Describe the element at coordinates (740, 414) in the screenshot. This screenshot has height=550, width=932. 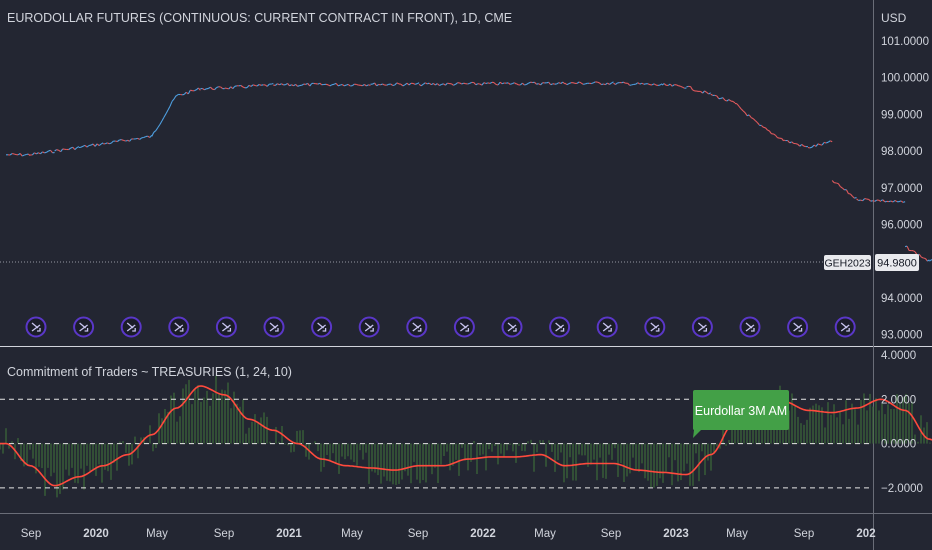
I see `callout-box` at that location.